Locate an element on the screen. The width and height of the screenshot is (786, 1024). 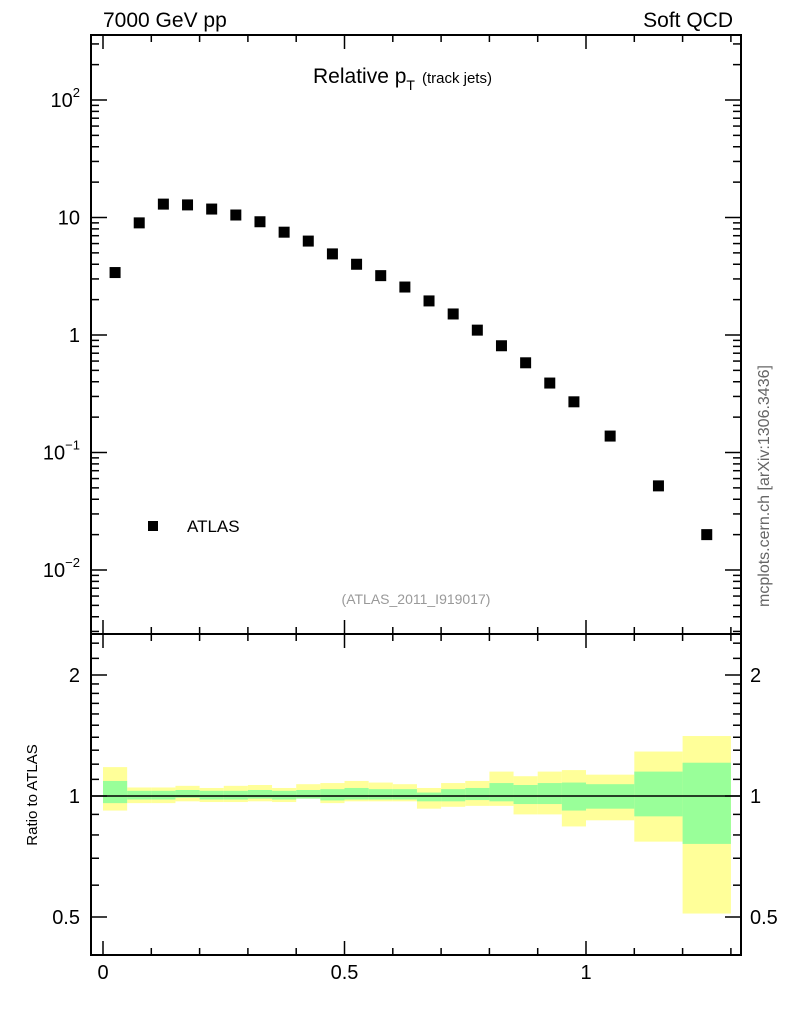
header-energy: 7000 GeV pp is located at coordinates (165, 20).